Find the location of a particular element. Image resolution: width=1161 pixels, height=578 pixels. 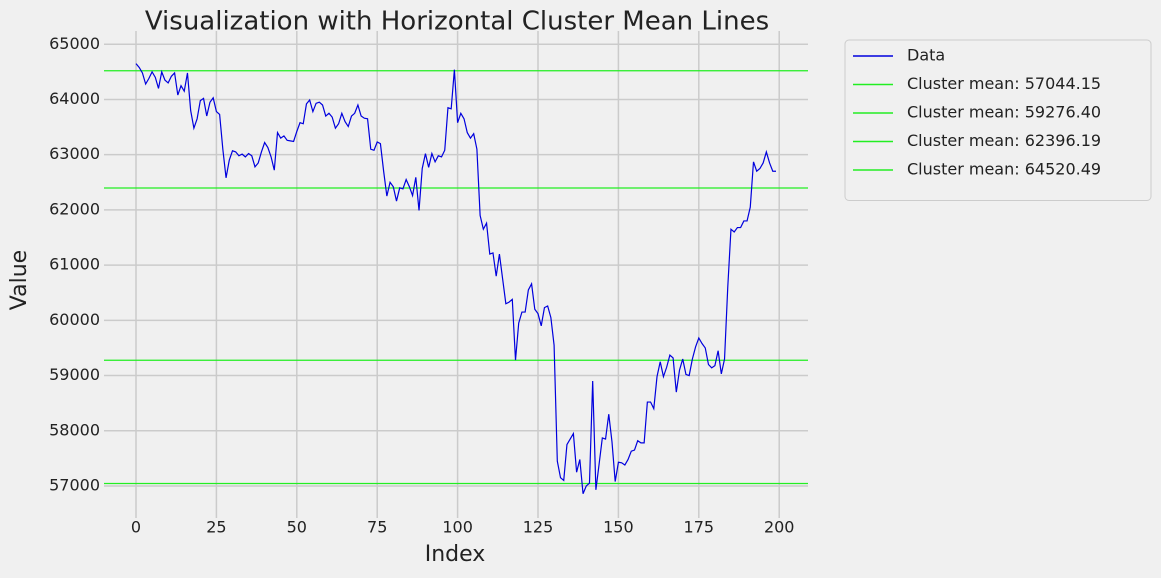

legend-box is located at coordinates (998, 120).